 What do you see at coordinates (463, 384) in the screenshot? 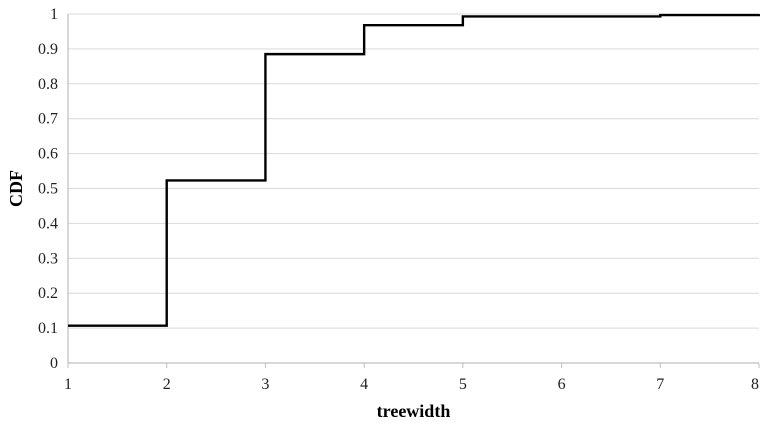
I see `x-tick-label: 5` at bounding box center [463, 384].